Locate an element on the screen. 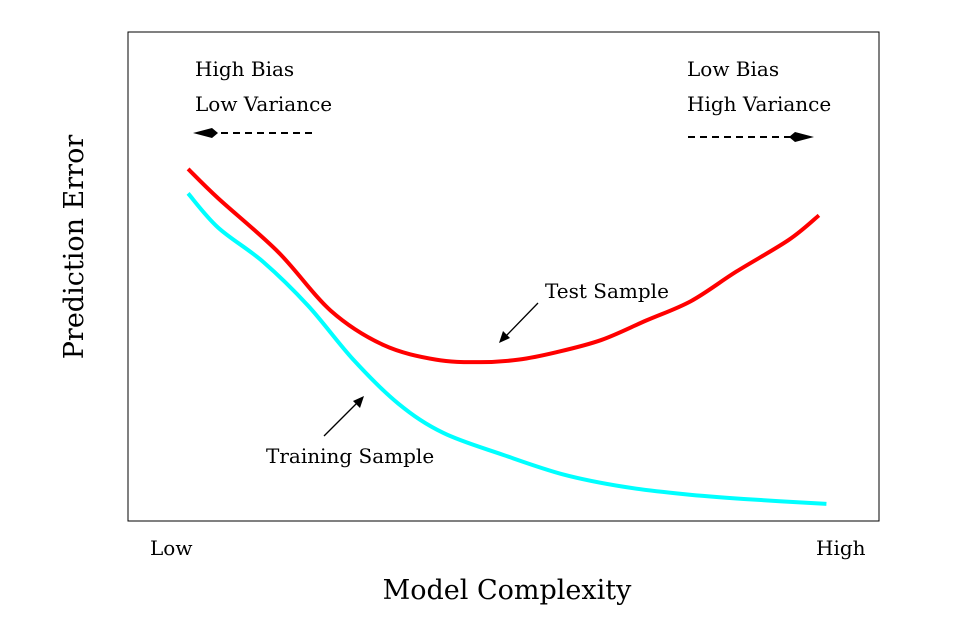  right-dashed-arrow is located at coordinates (751, 137).